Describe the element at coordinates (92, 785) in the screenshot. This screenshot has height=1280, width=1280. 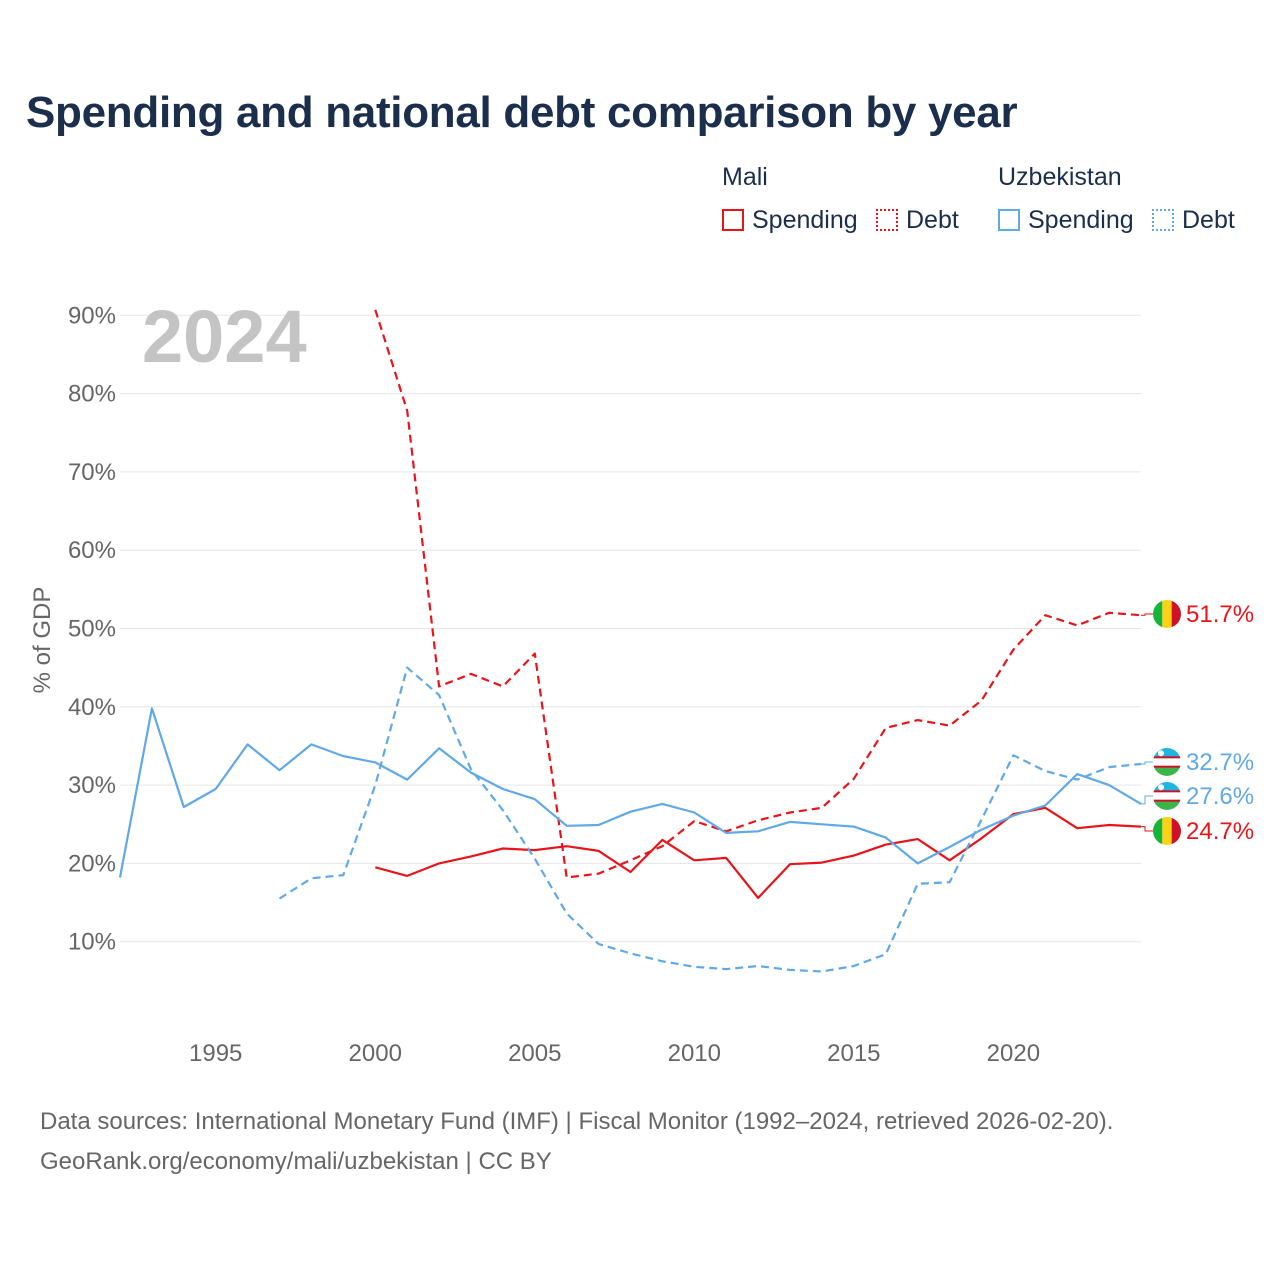
I see `y-tick-label: 30%` at that location.